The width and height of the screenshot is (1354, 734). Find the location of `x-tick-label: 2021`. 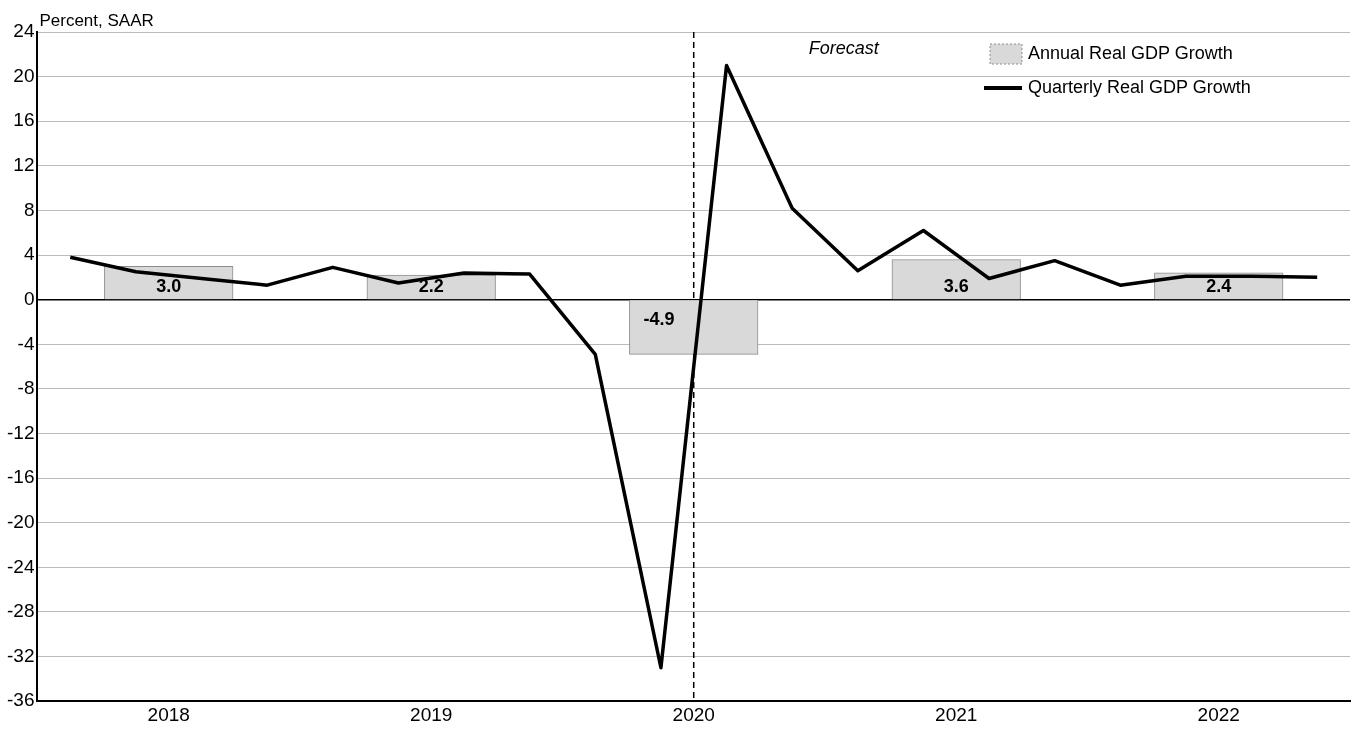

x-tick-label: 2021 is located at coordinates (956, 714).